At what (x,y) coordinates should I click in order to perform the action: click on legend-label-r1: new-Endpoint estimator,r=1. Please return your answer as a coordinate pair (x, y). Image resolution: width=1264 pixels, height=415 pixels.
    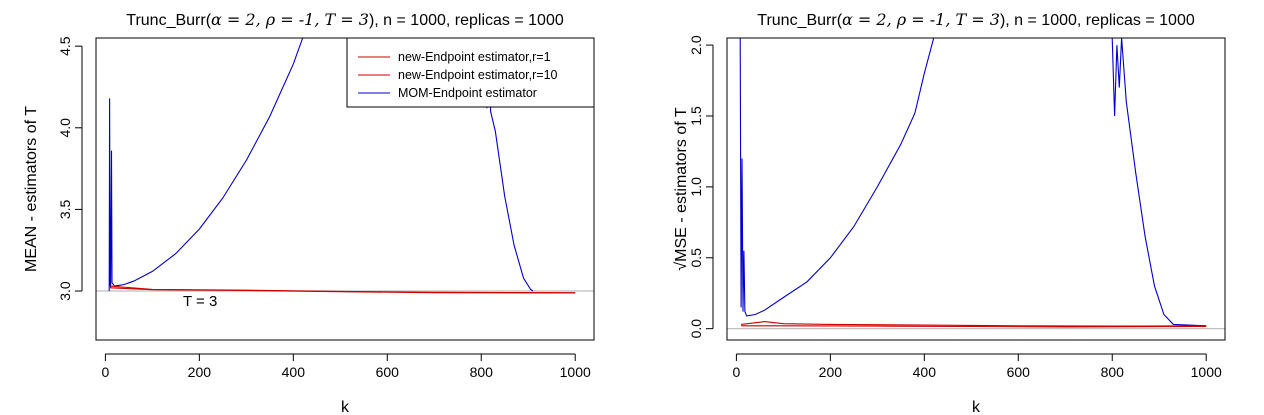
    Looking at the image, I should click on (474, 57).